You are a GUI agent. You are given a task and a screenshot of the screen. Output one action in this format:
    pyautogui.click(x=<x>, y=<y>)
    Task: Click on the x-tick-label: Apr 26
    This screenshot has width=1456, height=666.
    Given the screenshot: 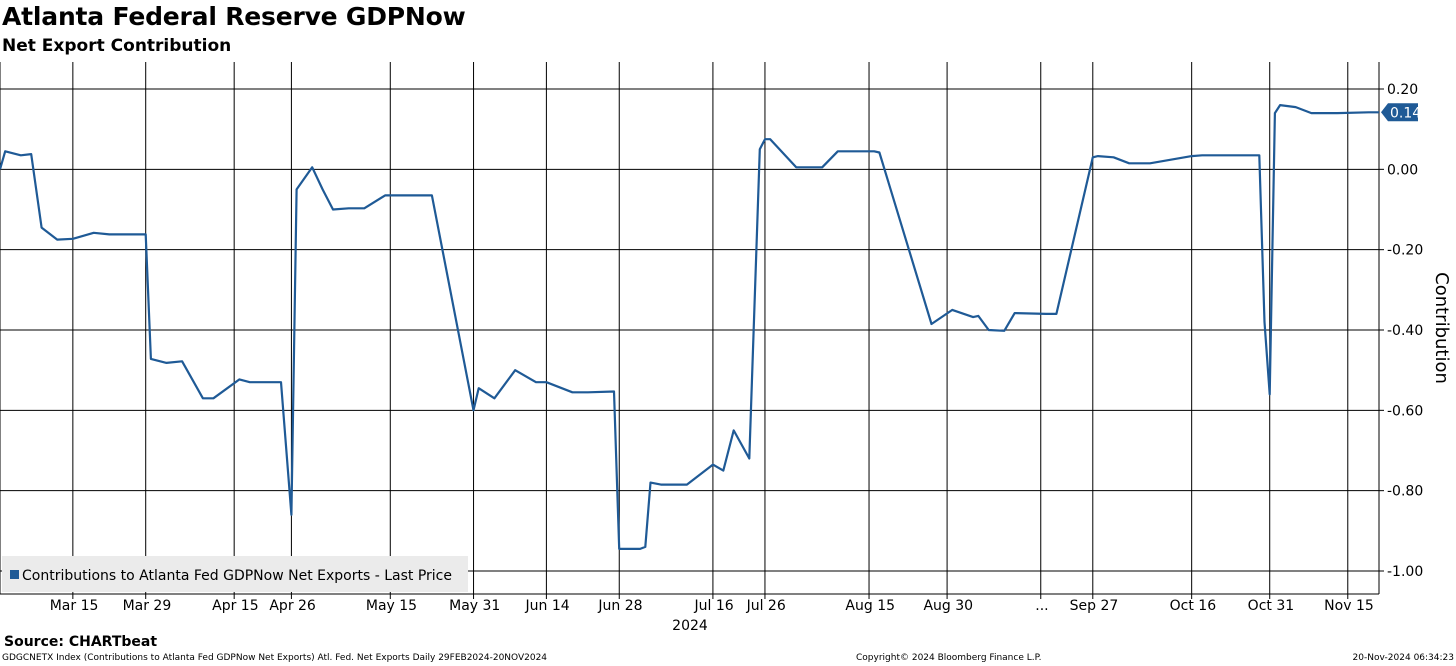 What is the action you would take?
    pyautogui.click(x=292, y=606)
    